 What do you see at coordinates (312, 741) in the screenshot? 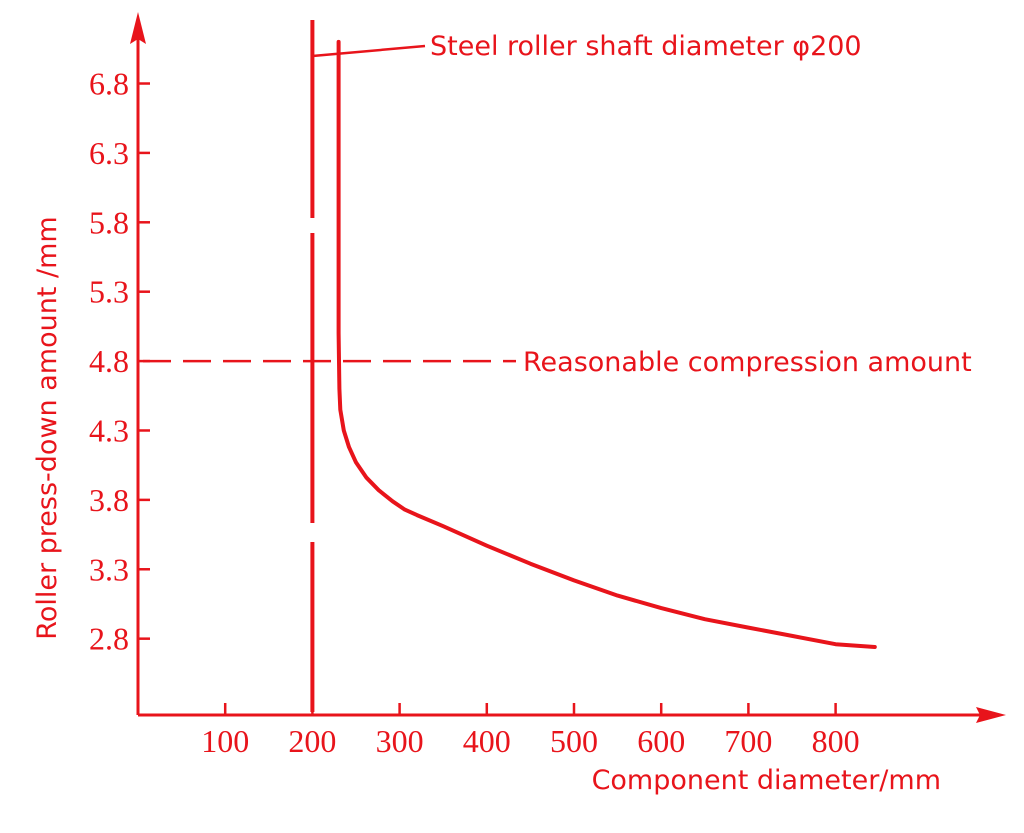
I see `x-tick-label: 200` at bounding box center [312, 741].